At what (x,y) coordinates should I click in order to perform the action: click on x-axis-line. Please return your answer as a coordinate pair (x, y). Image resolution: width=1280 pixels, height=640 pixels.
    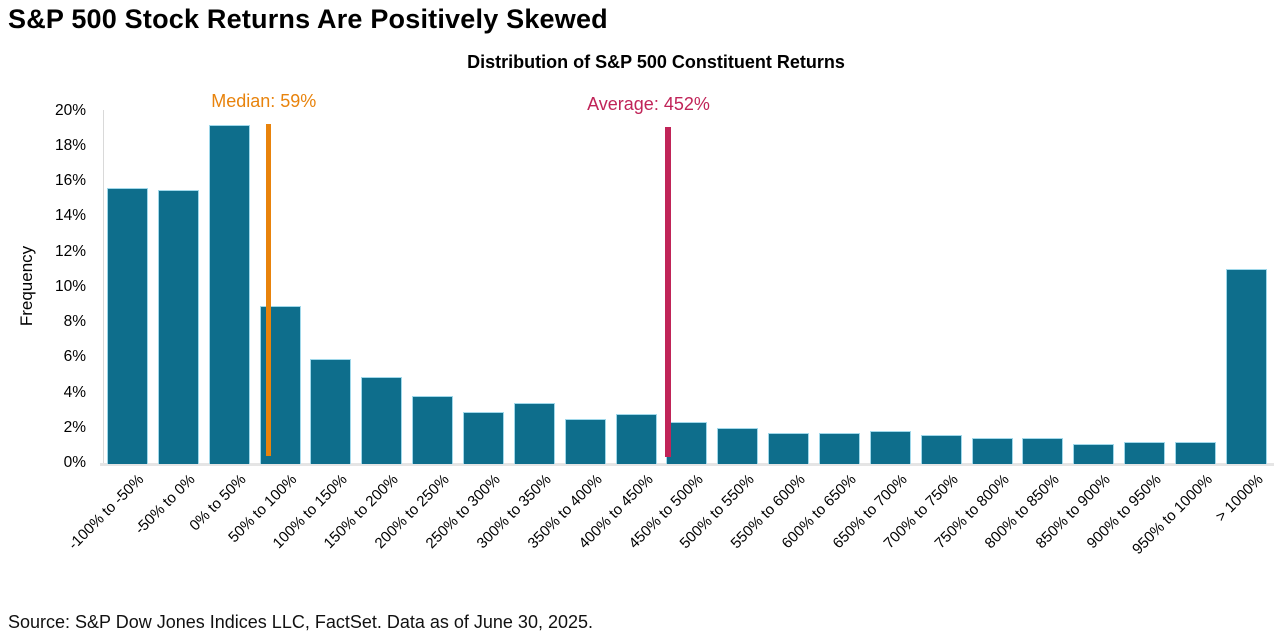
    Looking at the image, I should click on (687, 464).